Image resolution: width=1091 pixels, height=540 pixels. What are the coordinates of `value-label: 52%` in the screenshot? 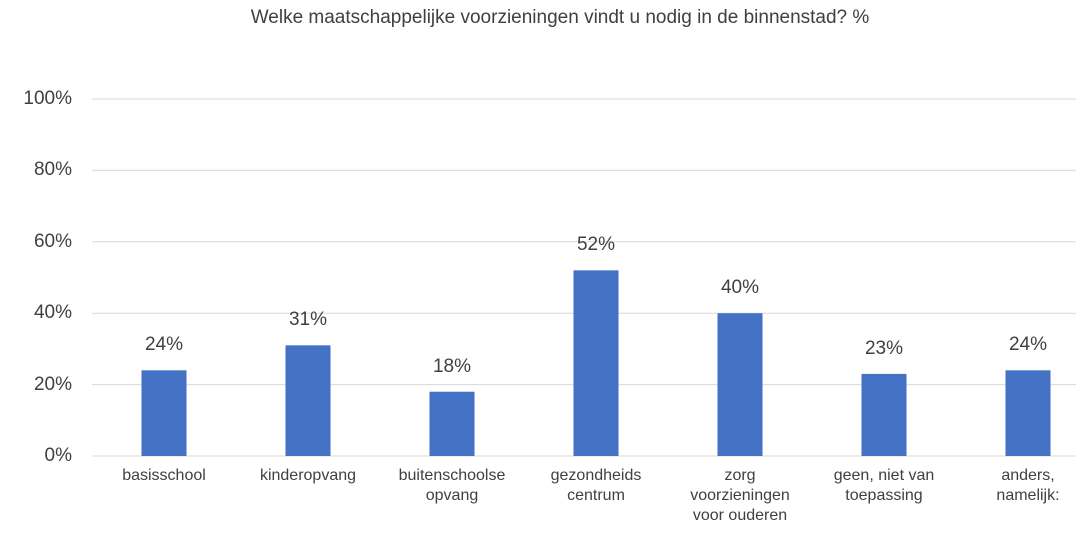 It's located at (596, 245).